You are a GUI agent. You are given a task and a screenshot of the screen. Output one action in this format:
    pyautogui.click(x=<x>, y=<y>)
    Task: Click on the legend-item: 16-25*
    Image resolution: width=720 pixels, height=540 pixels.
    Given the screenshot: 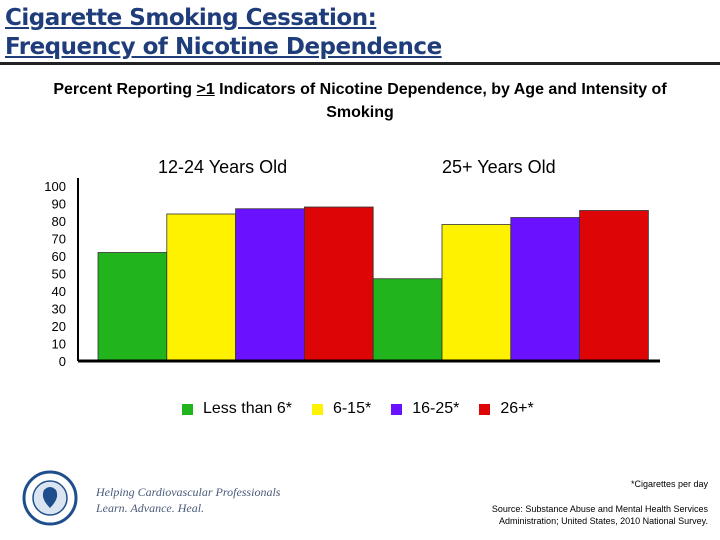 What is the action you would take?
    pyautogui.click(x=425, y=409)
    